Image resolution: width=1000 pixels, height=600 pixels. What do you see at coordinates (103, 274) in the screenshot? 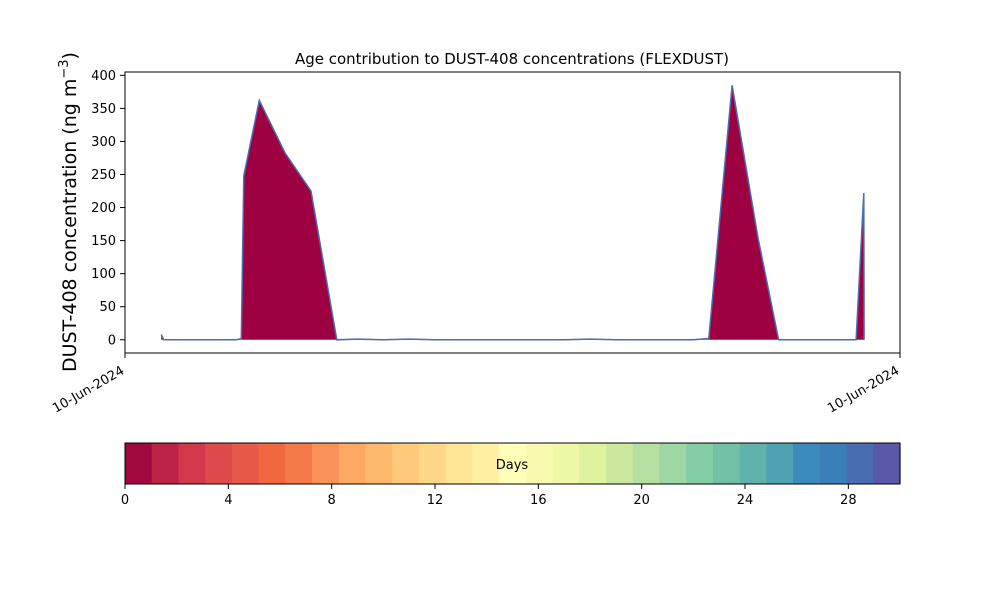
I see `y-tick-label: 100` at bounding box center [103, 274].